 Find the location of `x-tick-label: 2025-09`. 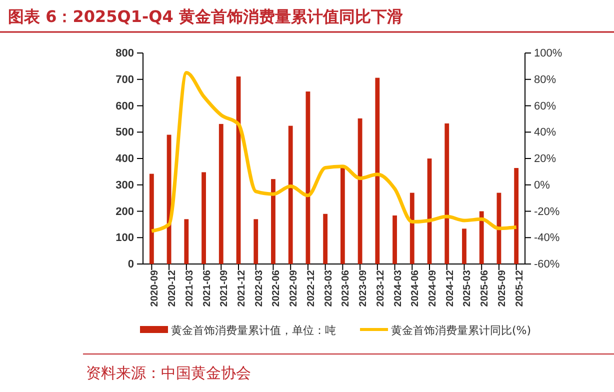

x-tick-label: 2025-09 is located at coordinates (502, 288).